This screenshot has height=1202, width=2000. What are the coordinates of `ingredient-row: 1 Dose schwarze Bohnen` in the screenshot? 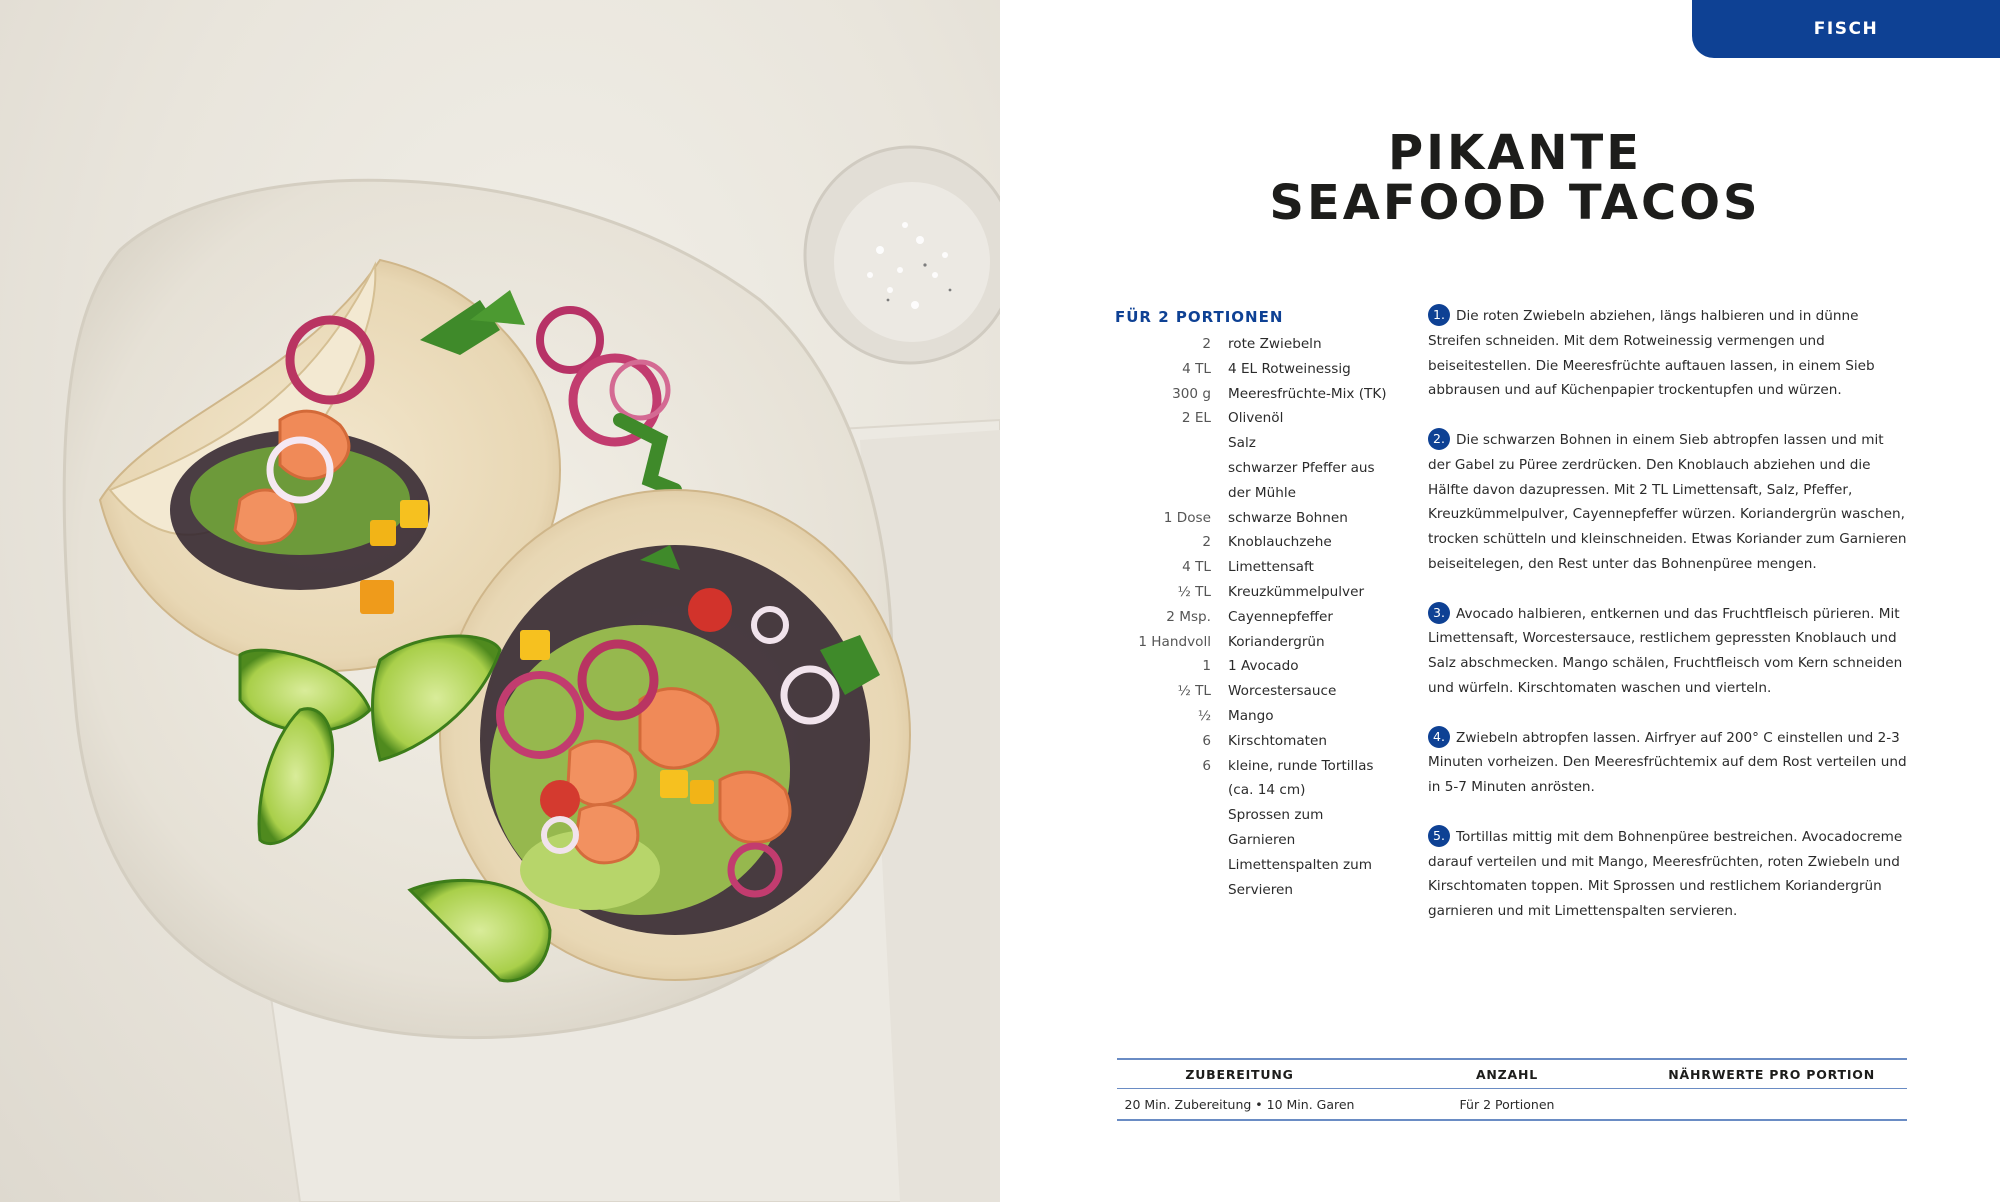 It's located at (1265, 518).